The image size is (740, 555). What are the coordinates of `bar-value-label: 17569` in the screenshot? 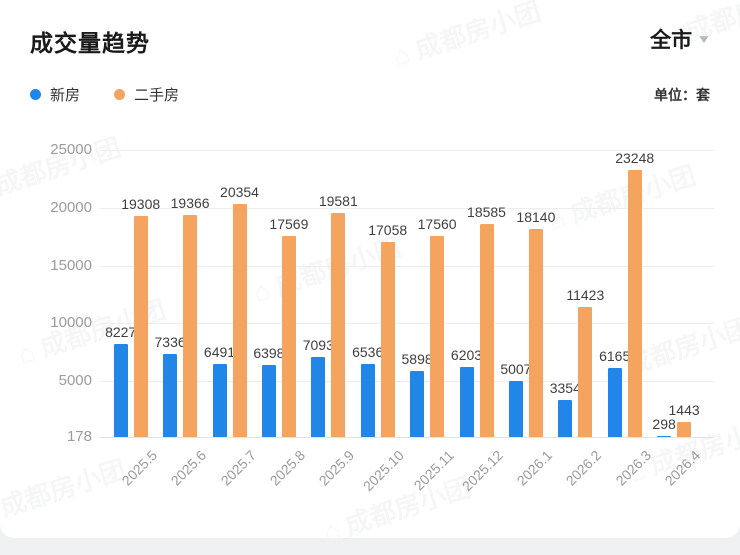 It's located at (289, 223).